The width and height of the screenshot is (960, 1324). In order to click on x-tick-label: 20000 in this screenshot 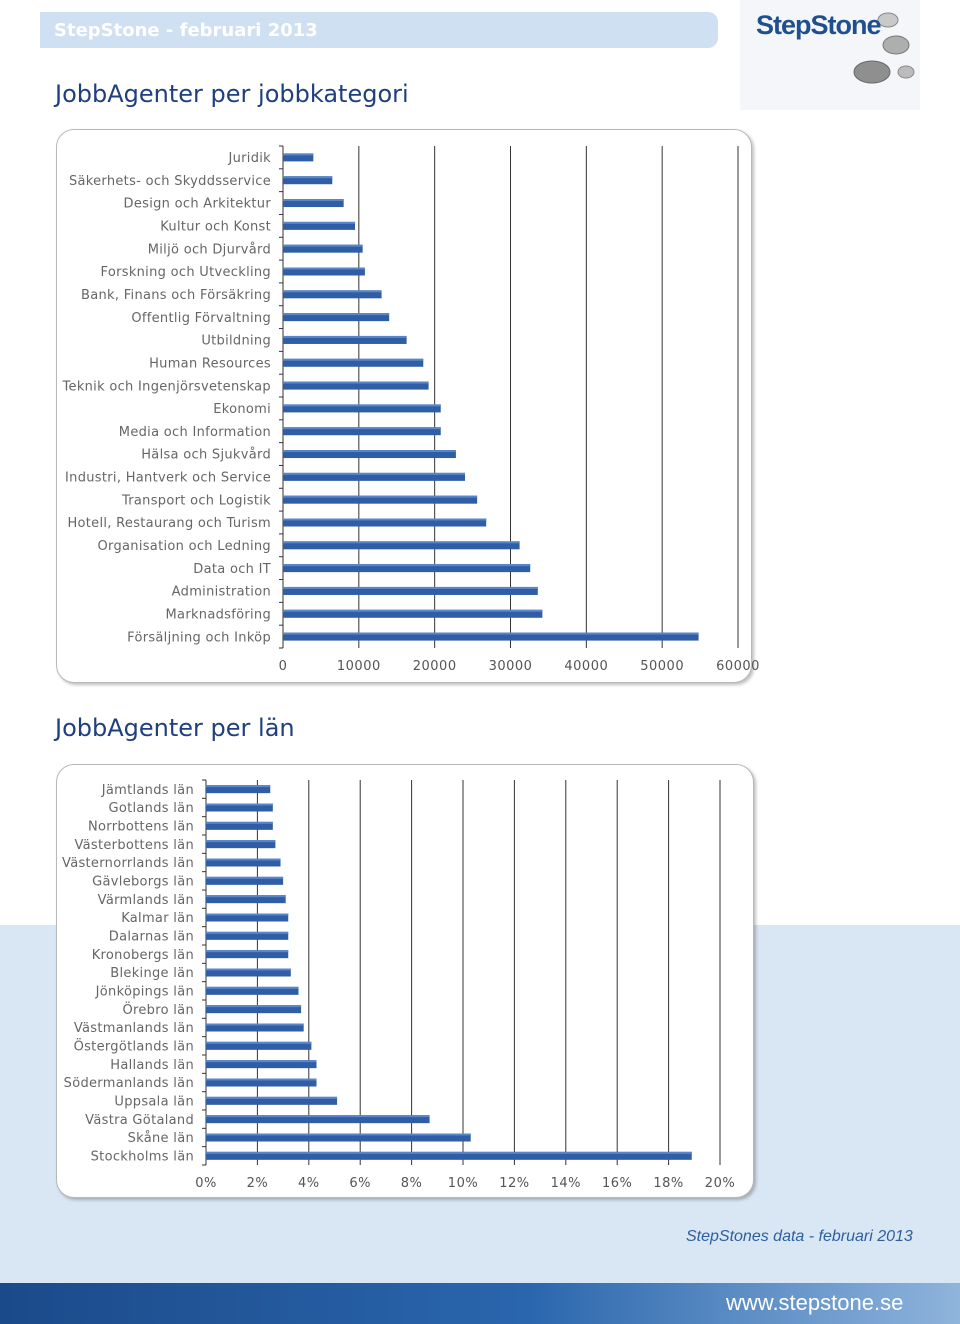, I will do `click(435, 666)`.